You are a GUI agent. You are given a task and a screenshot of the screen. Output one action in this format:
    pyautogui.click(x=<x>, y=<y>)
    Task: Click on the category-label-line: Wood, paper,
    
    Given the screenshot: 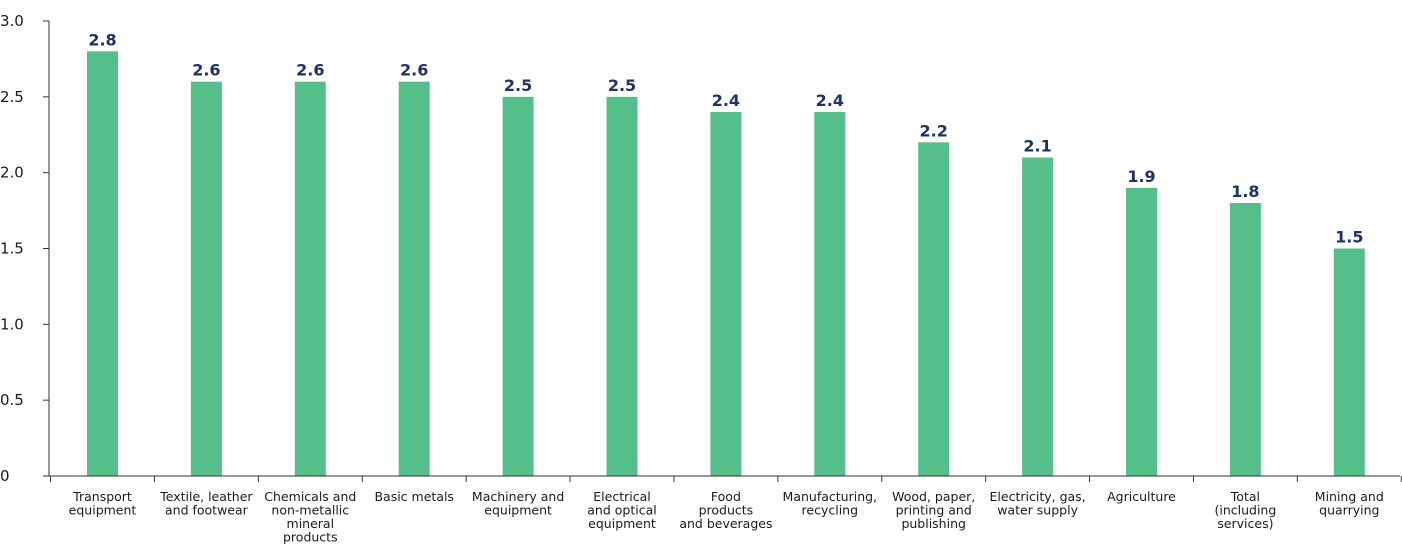 What is the action you would take?
    pyautogui.click(x=933, y=496)
    